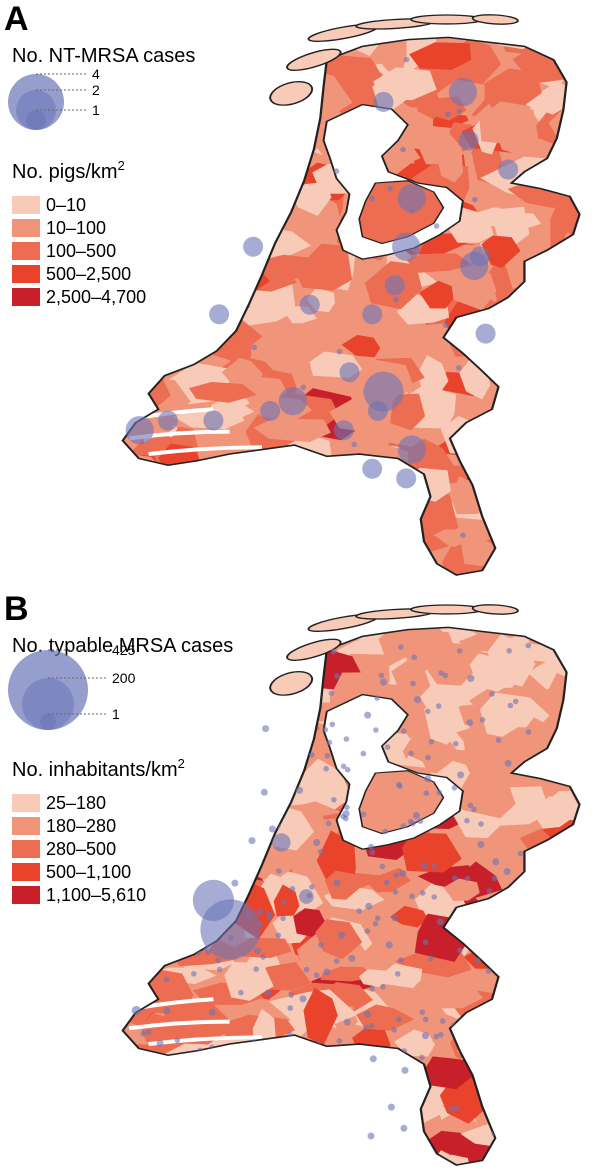  What do you see at coordinates (81, 251) in the screenshot?
I see `choropleth-class-label: 100–500` at bounding box center [81, 251].